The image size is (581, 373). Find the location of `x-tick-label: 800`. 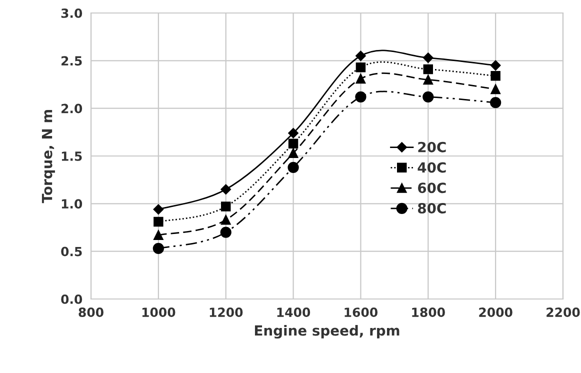

x-tick-label: 800 is located at coordinates (91, 313).